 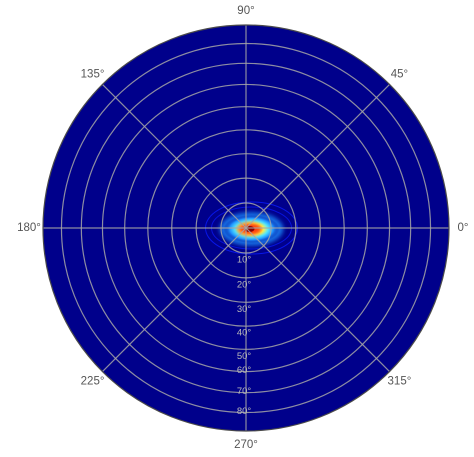 What do you see at coordinates (244, 370) in the screenshot?
I see `radial-tick-label-60: 60°` at bounding box center [244, 370].